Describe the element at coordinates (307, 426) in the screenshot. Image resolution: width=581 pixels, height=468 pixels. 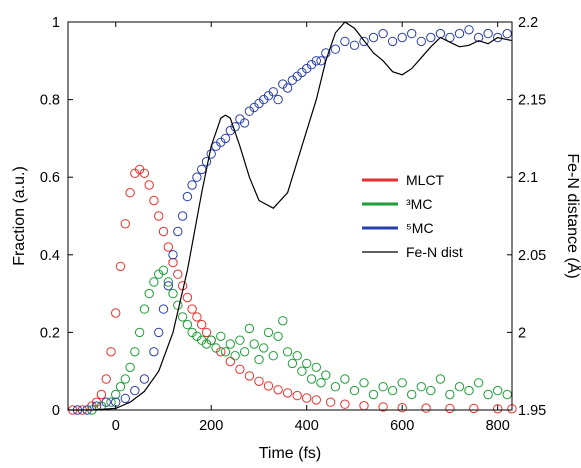
I see `x-tick-label: 400` at that location.